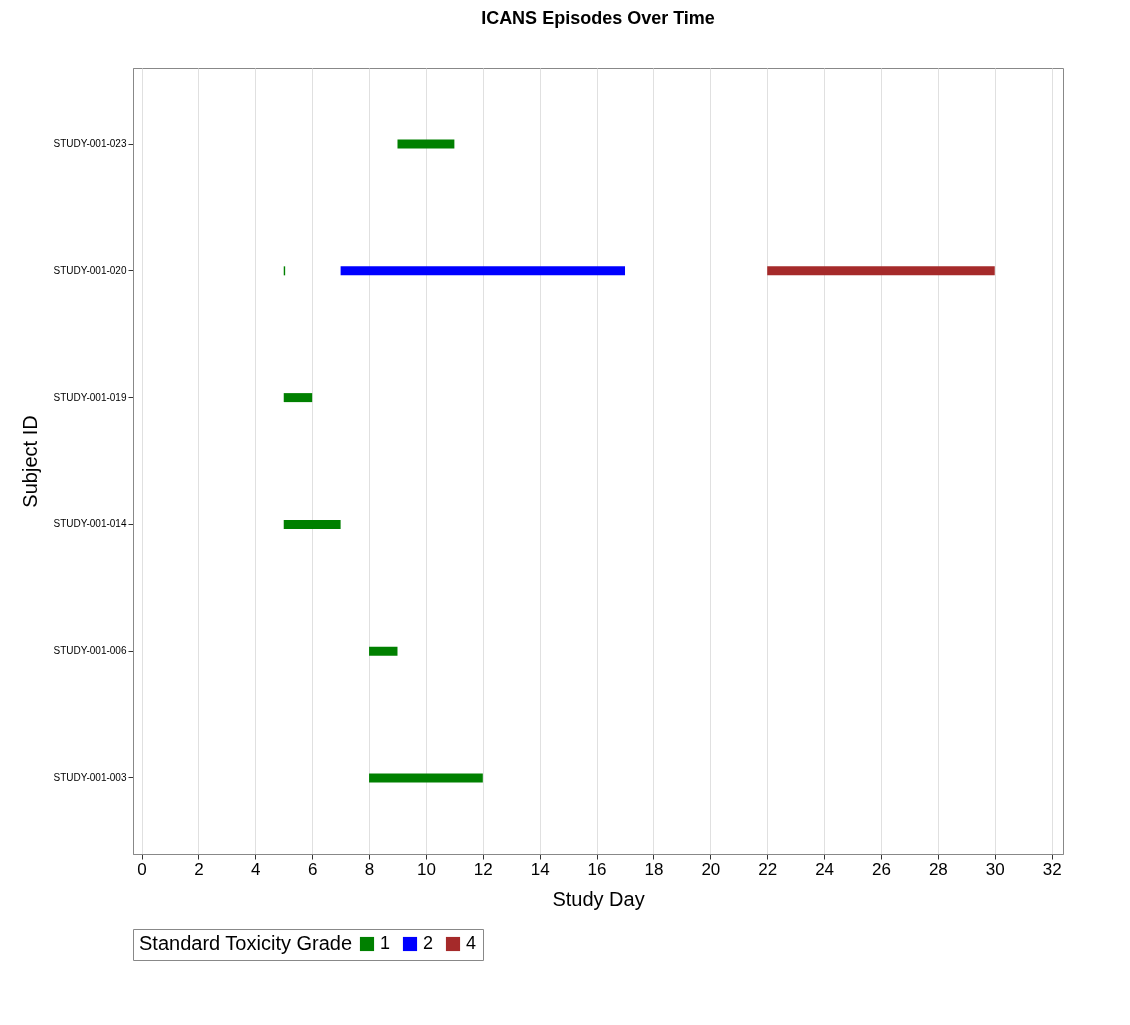 This screenshot has height=1025, width=1130. What do you see at coordinates (199, 869) in the screenshot?
I see `x-tick-label: 2` at bounding box center [199, 869].